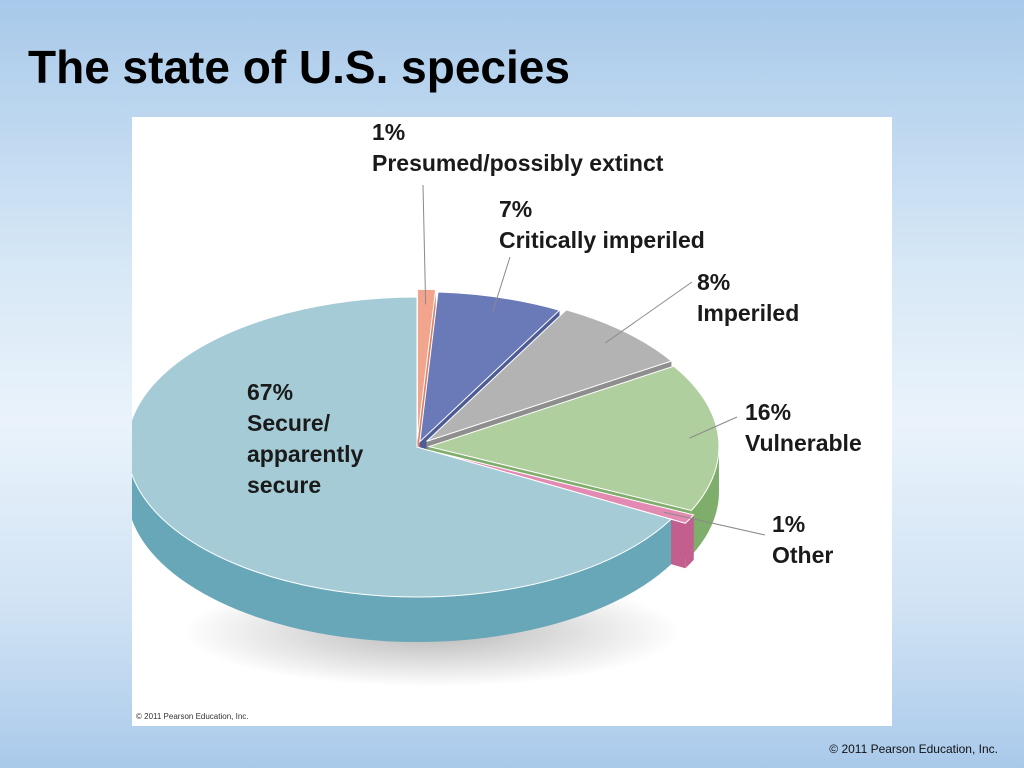 The height and width of the screenshot is (768, 1024). What do you see at coordinates (270, 392) in the screenshot?
I see `slice-percent: 67%` at bounding box center [270, 392].